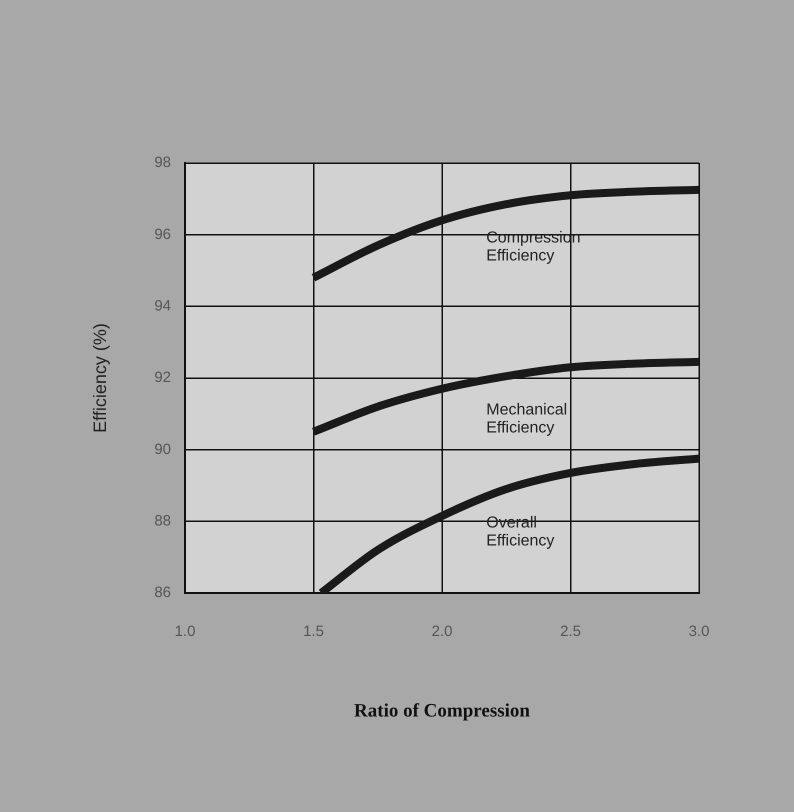 Image resolution: width=794 pixels, height=812 pixels. I want to click on y-tick-label: 88, so click(162, 521).